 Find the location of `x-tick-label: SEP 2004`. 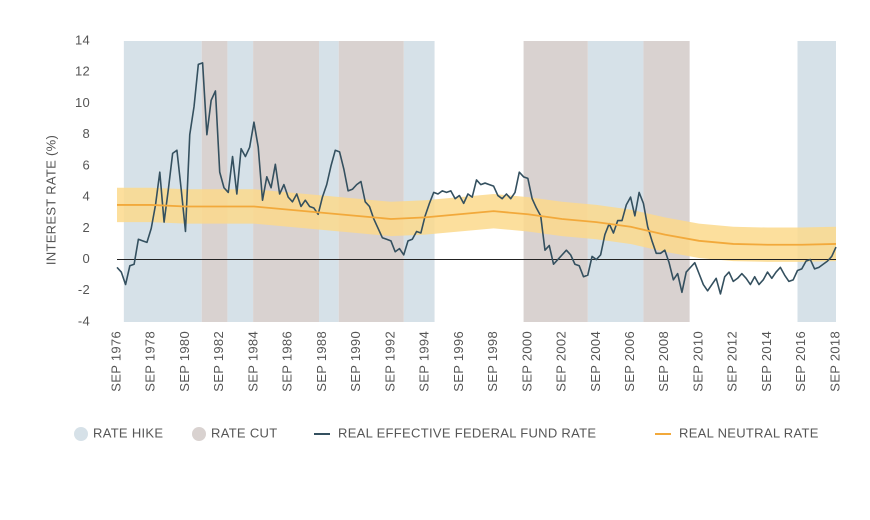

x-tick-label: SEP 2004 is located at coordinates (595, 361).